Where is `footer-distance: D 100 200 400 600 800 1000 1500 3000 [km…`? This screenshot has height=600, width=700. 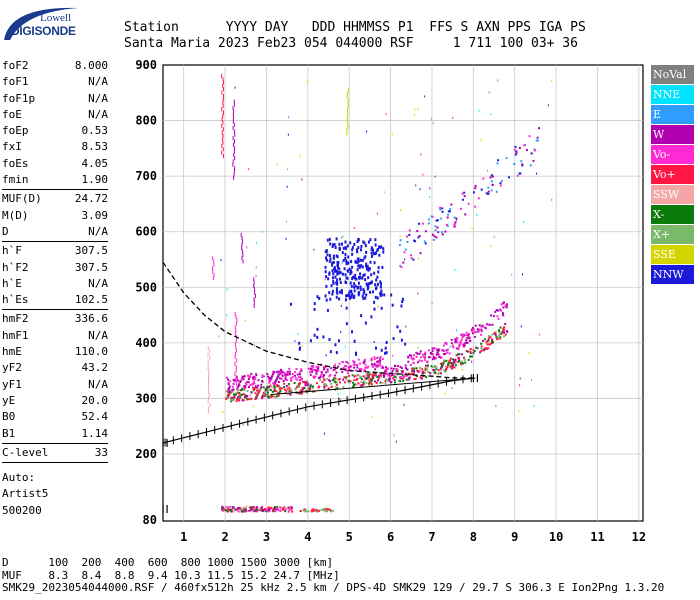
footer-distance: D 100 200 400 600 800 1000 1500 3000 [km… is located at coordinates (168, 562).